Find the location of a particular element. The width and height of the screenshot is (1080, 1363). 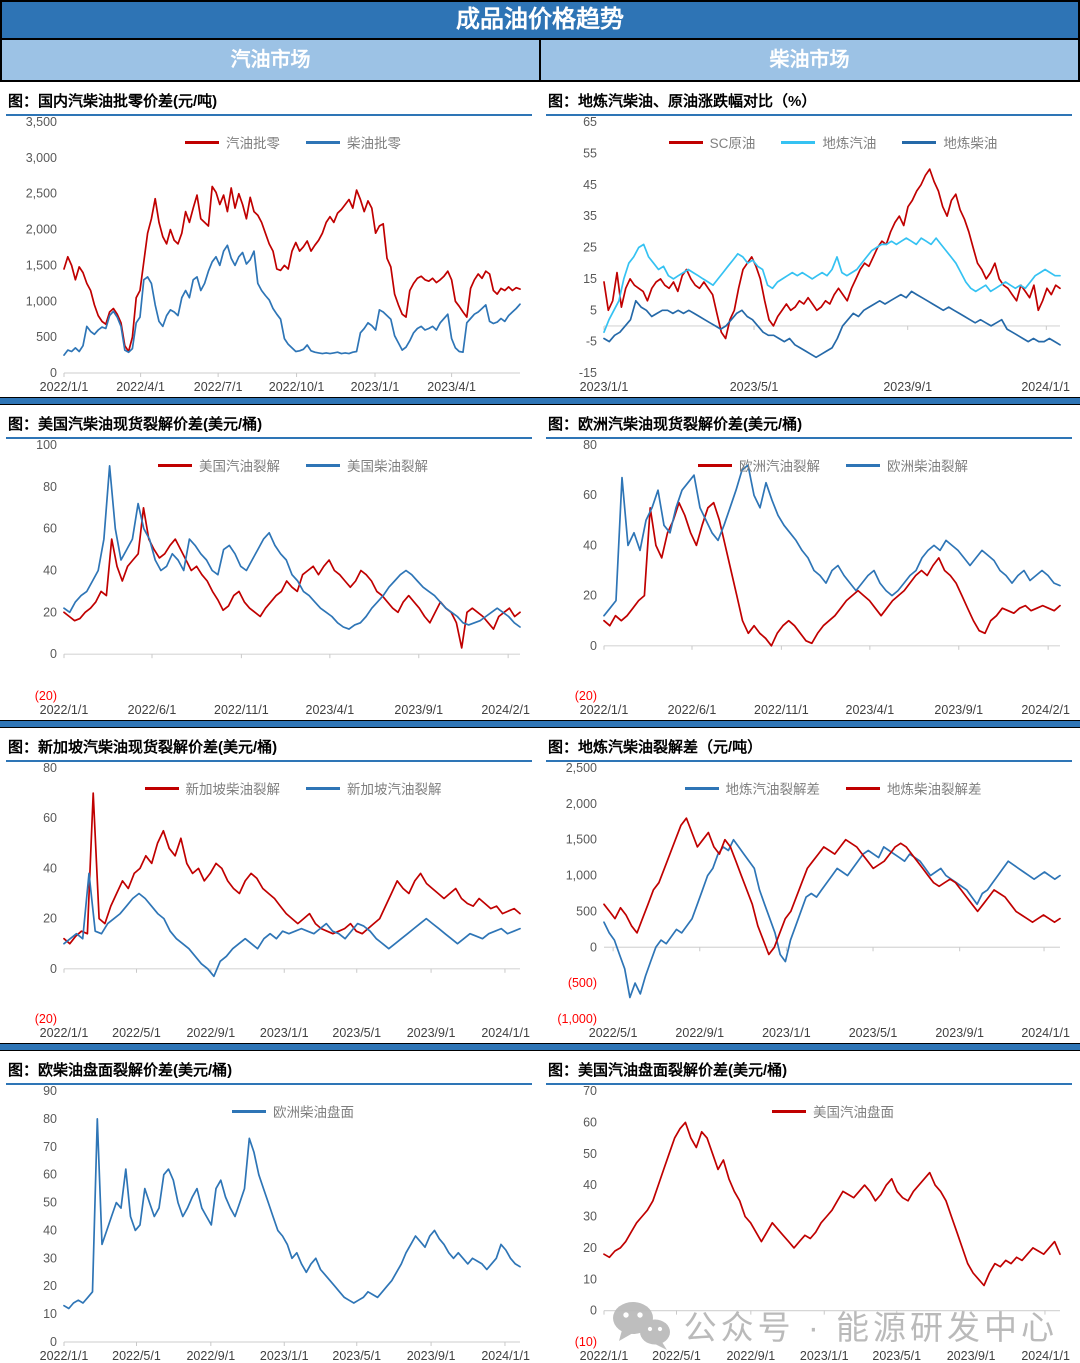

y-axis-tick-label: 15 is located at coordinates (590, 279).